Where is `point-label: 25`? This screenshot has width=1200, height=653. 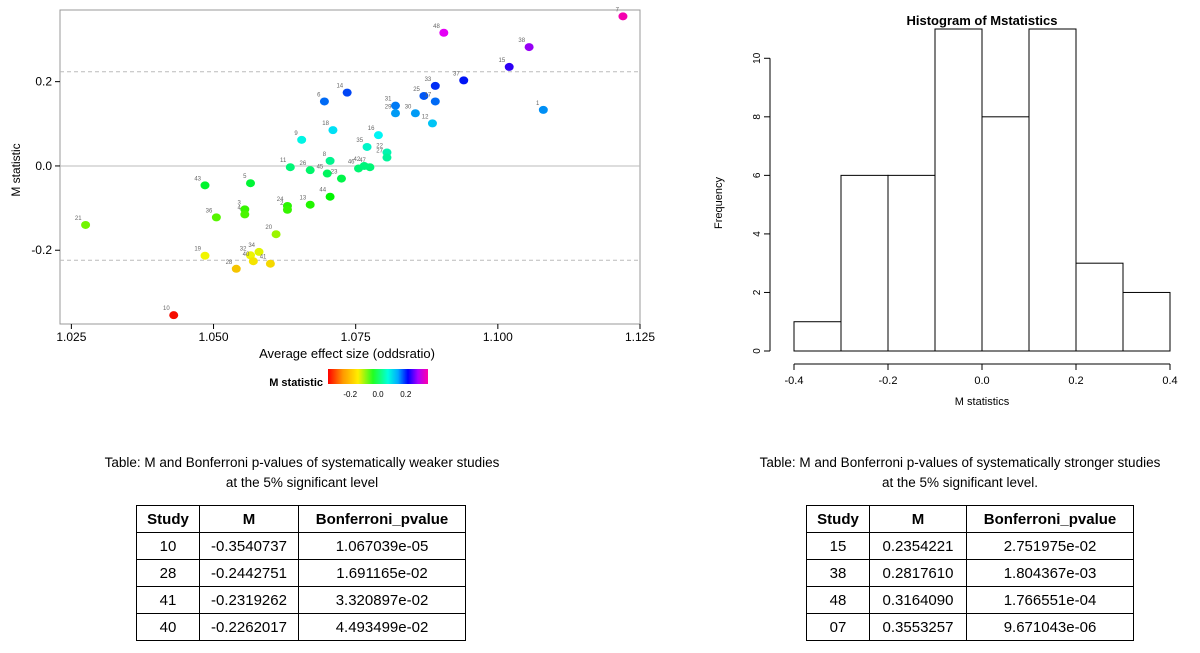
point-label: 25 is located at coordinates (416, 90).